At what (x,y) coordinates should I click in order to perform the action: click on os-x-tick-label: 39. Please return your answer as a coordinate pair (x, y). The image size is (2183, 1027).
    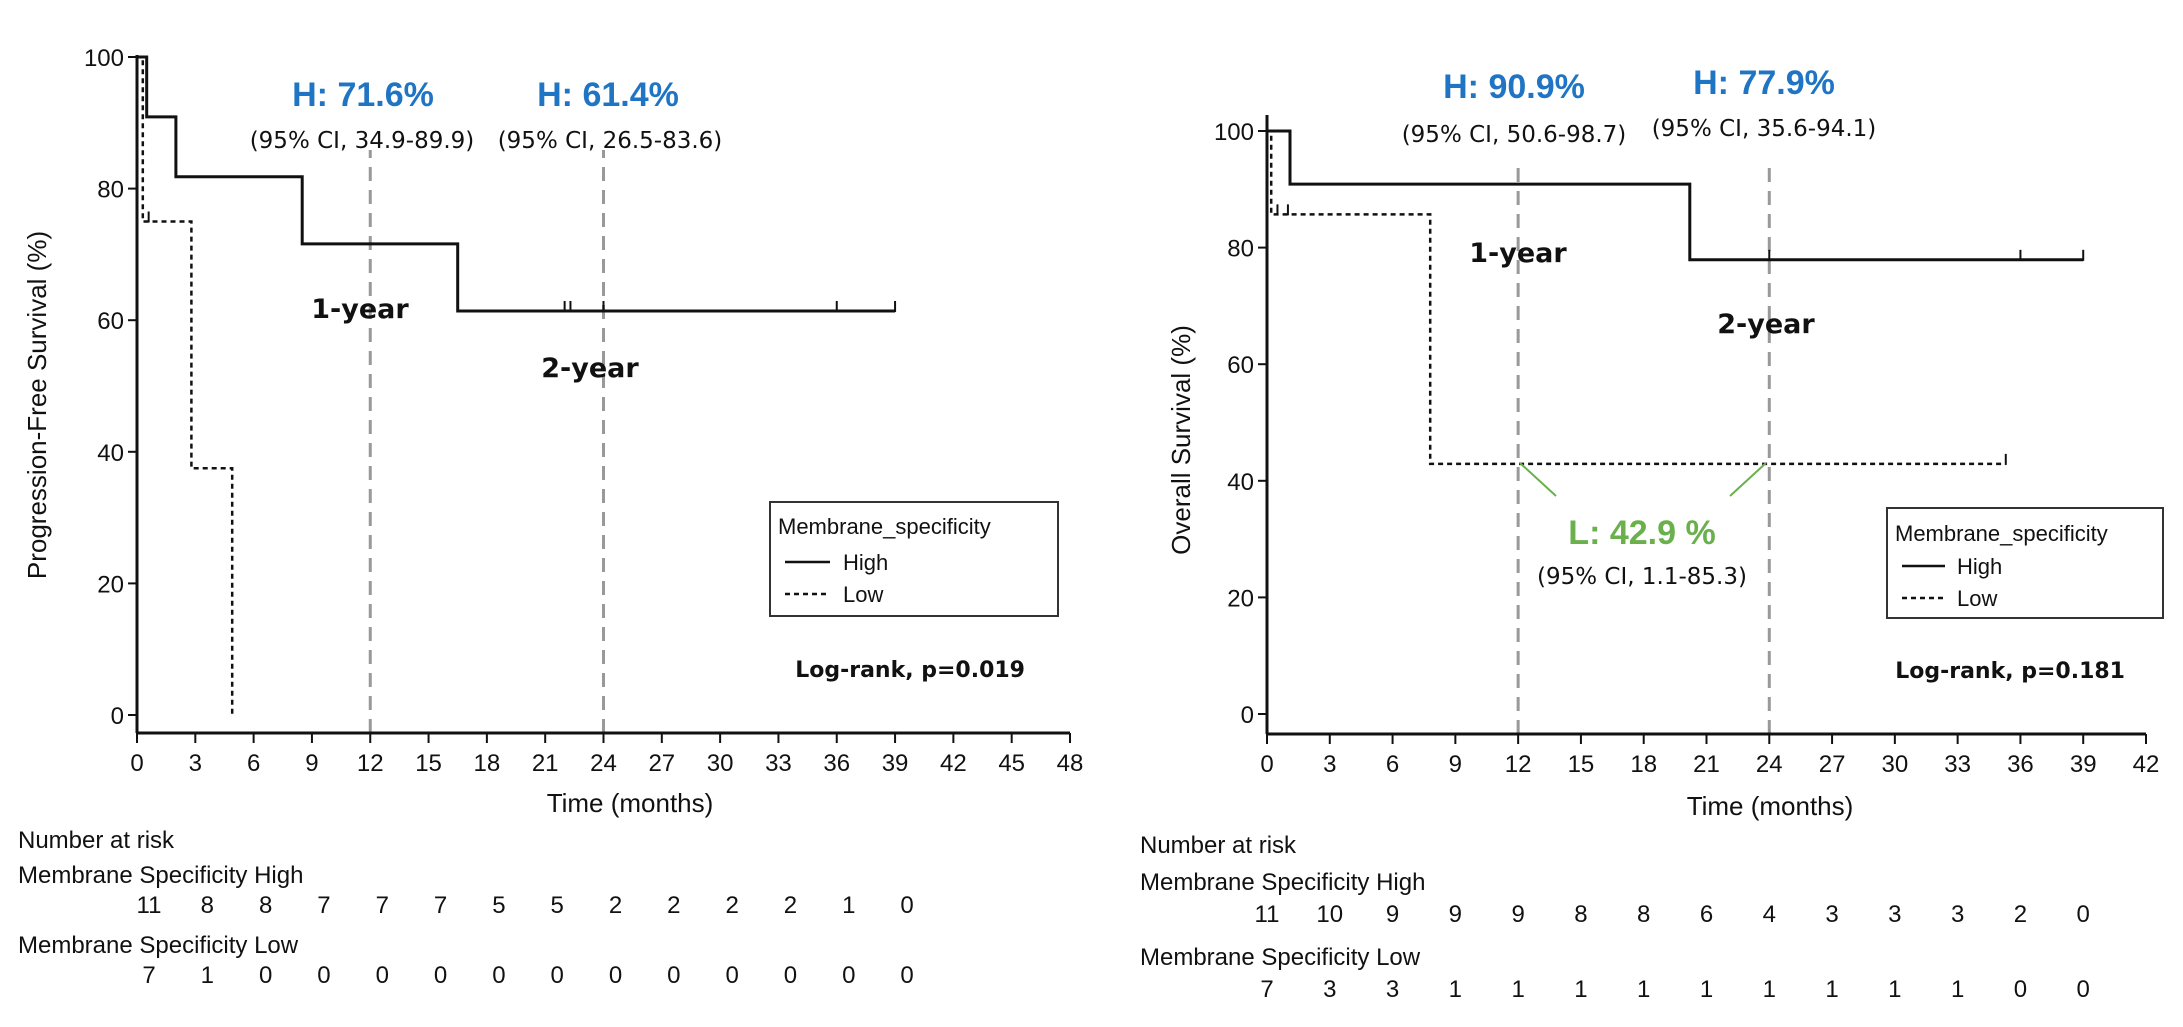
    Looking at the image, I should click on (2083, 764).